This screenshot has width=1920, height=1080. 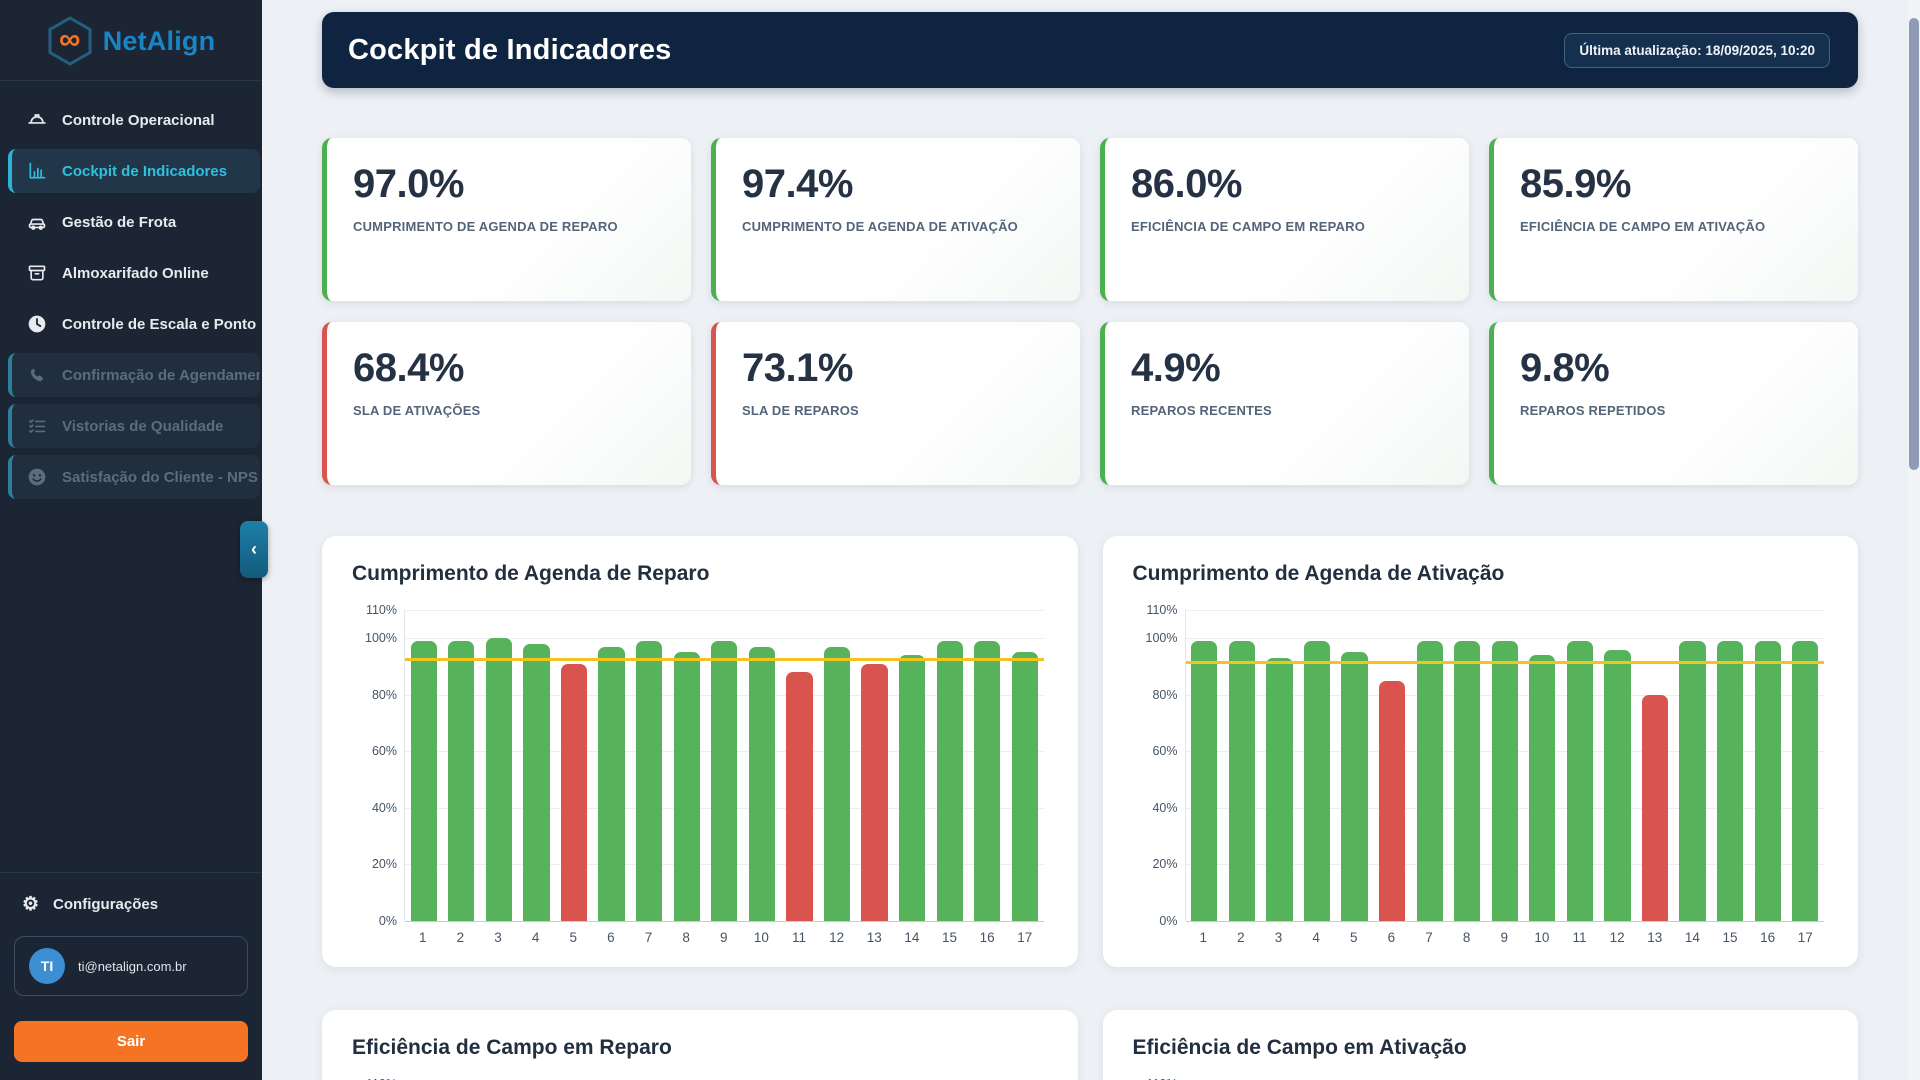 I want to click on kpi-value: 9.8%, so click(x=1565, y=368).